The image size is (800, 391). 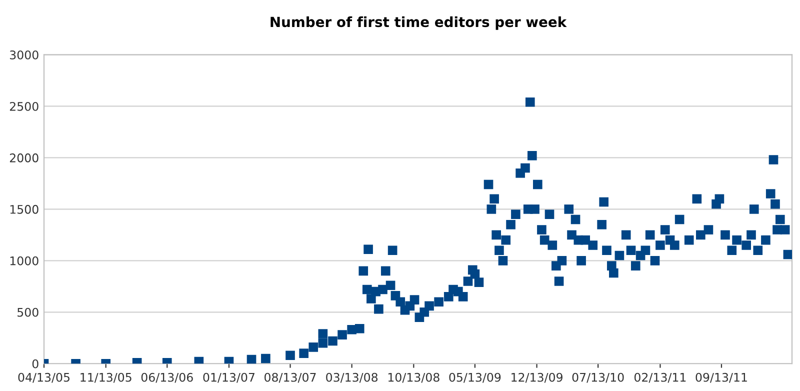 What do you see at coordinates (106, 377) in the screenshot?
I see `x-tick-label: 11/13/05` at bounding box center [106, 377].